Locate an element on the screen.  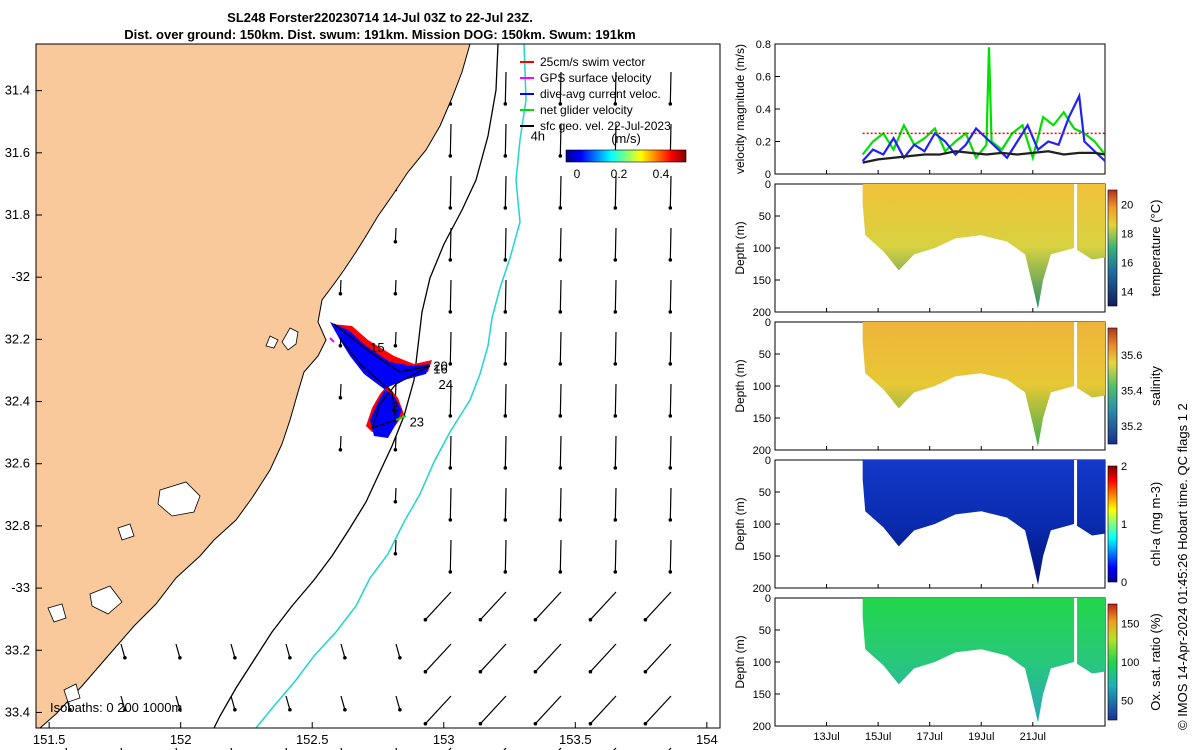
speed-colorbar-tick: 0.2 is located at coordinates (619, 174).